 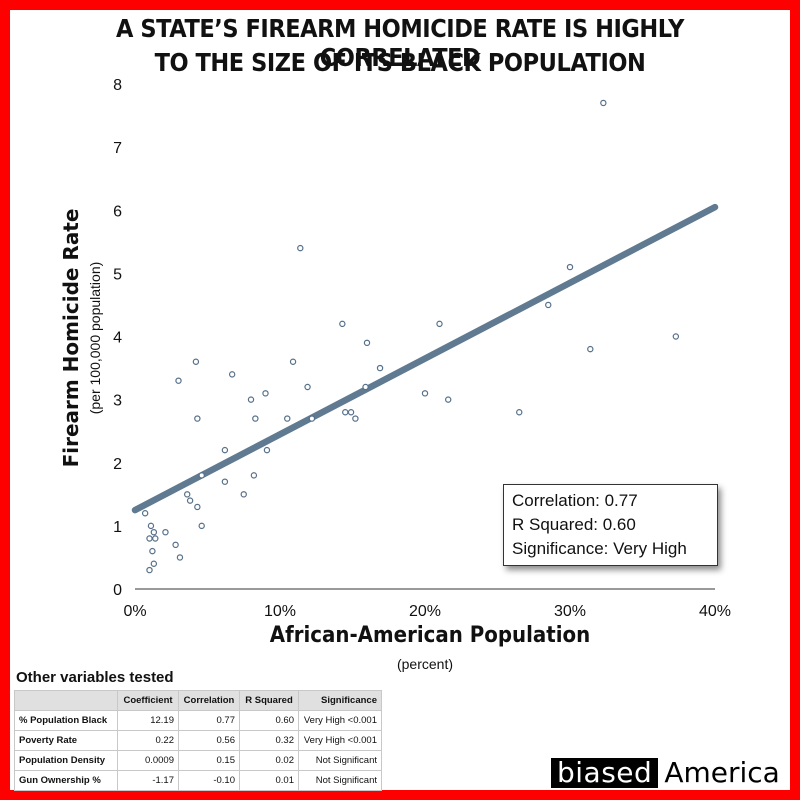 I want to click on x-tick-label: 30%, so click(x=570, y=611).